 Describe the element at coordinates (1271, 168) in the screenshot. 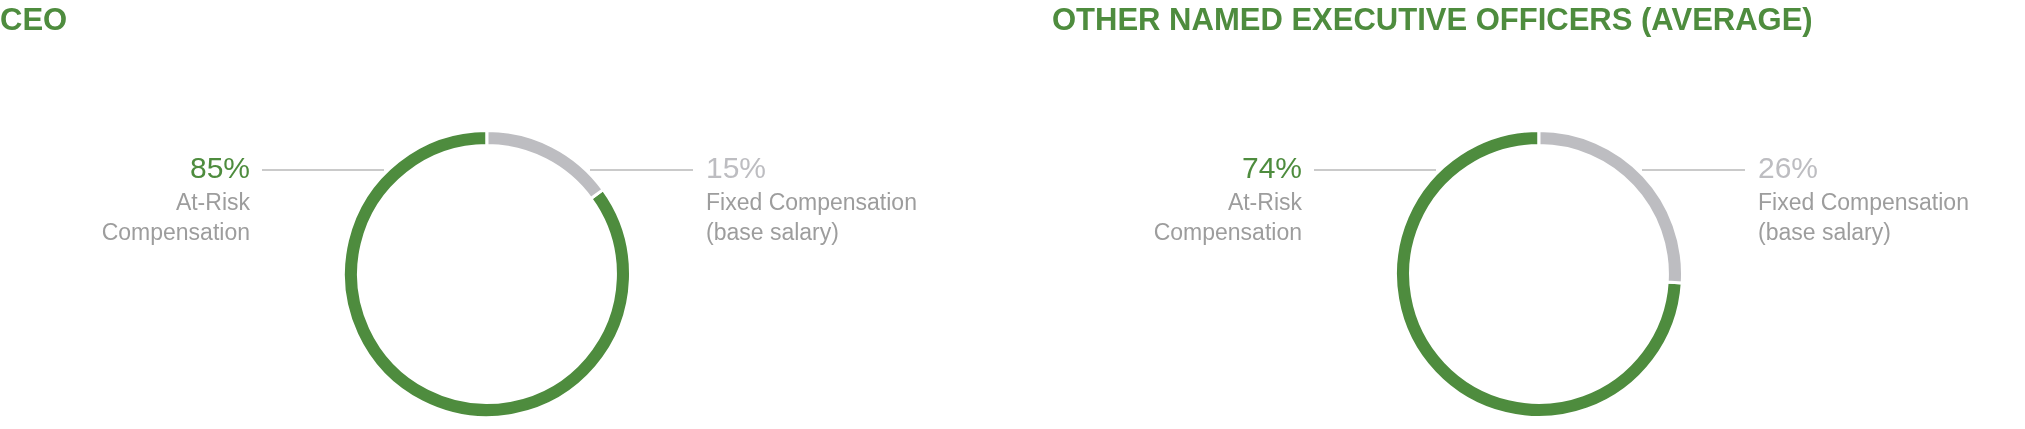

I see `data-label: 74%` at that location.